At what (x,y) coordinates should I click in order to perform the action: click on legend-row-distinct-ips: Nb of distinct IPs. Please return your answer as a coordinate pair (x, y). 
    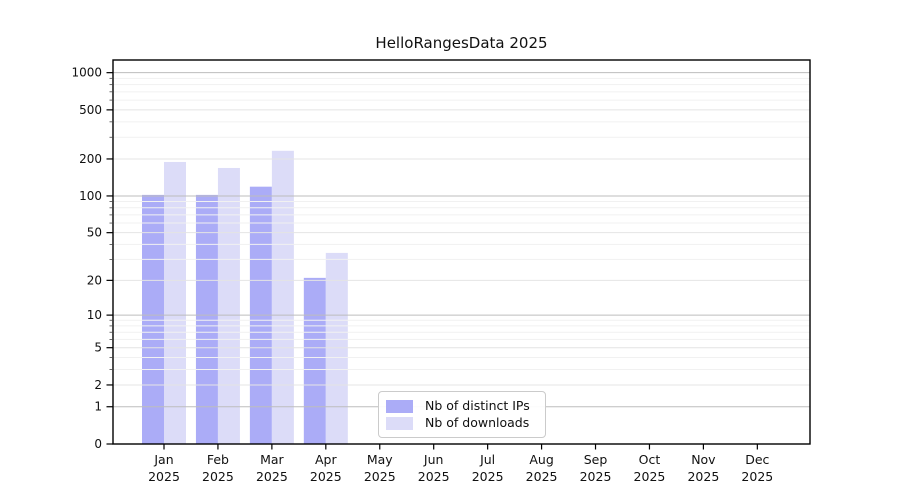
    Looking at the image, I should click on (461, 406).